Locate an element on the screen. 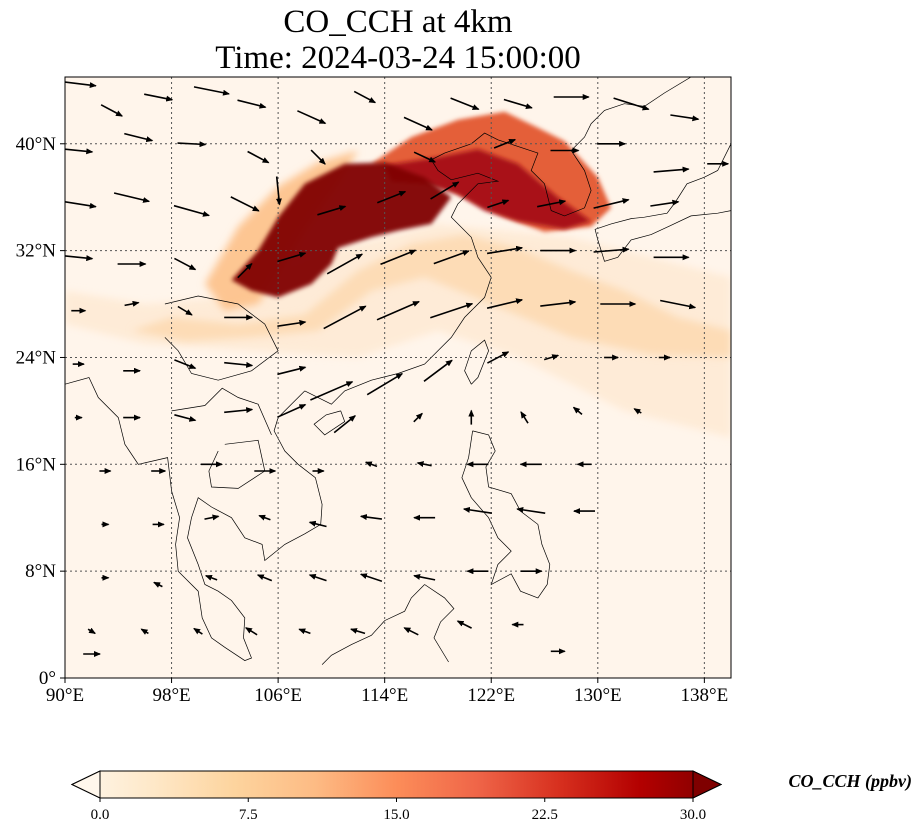 Image resolution: width=921 pixels, height=836 pixels. colorbar-tick-label: 0.0 is located at coordinates (100, 815).